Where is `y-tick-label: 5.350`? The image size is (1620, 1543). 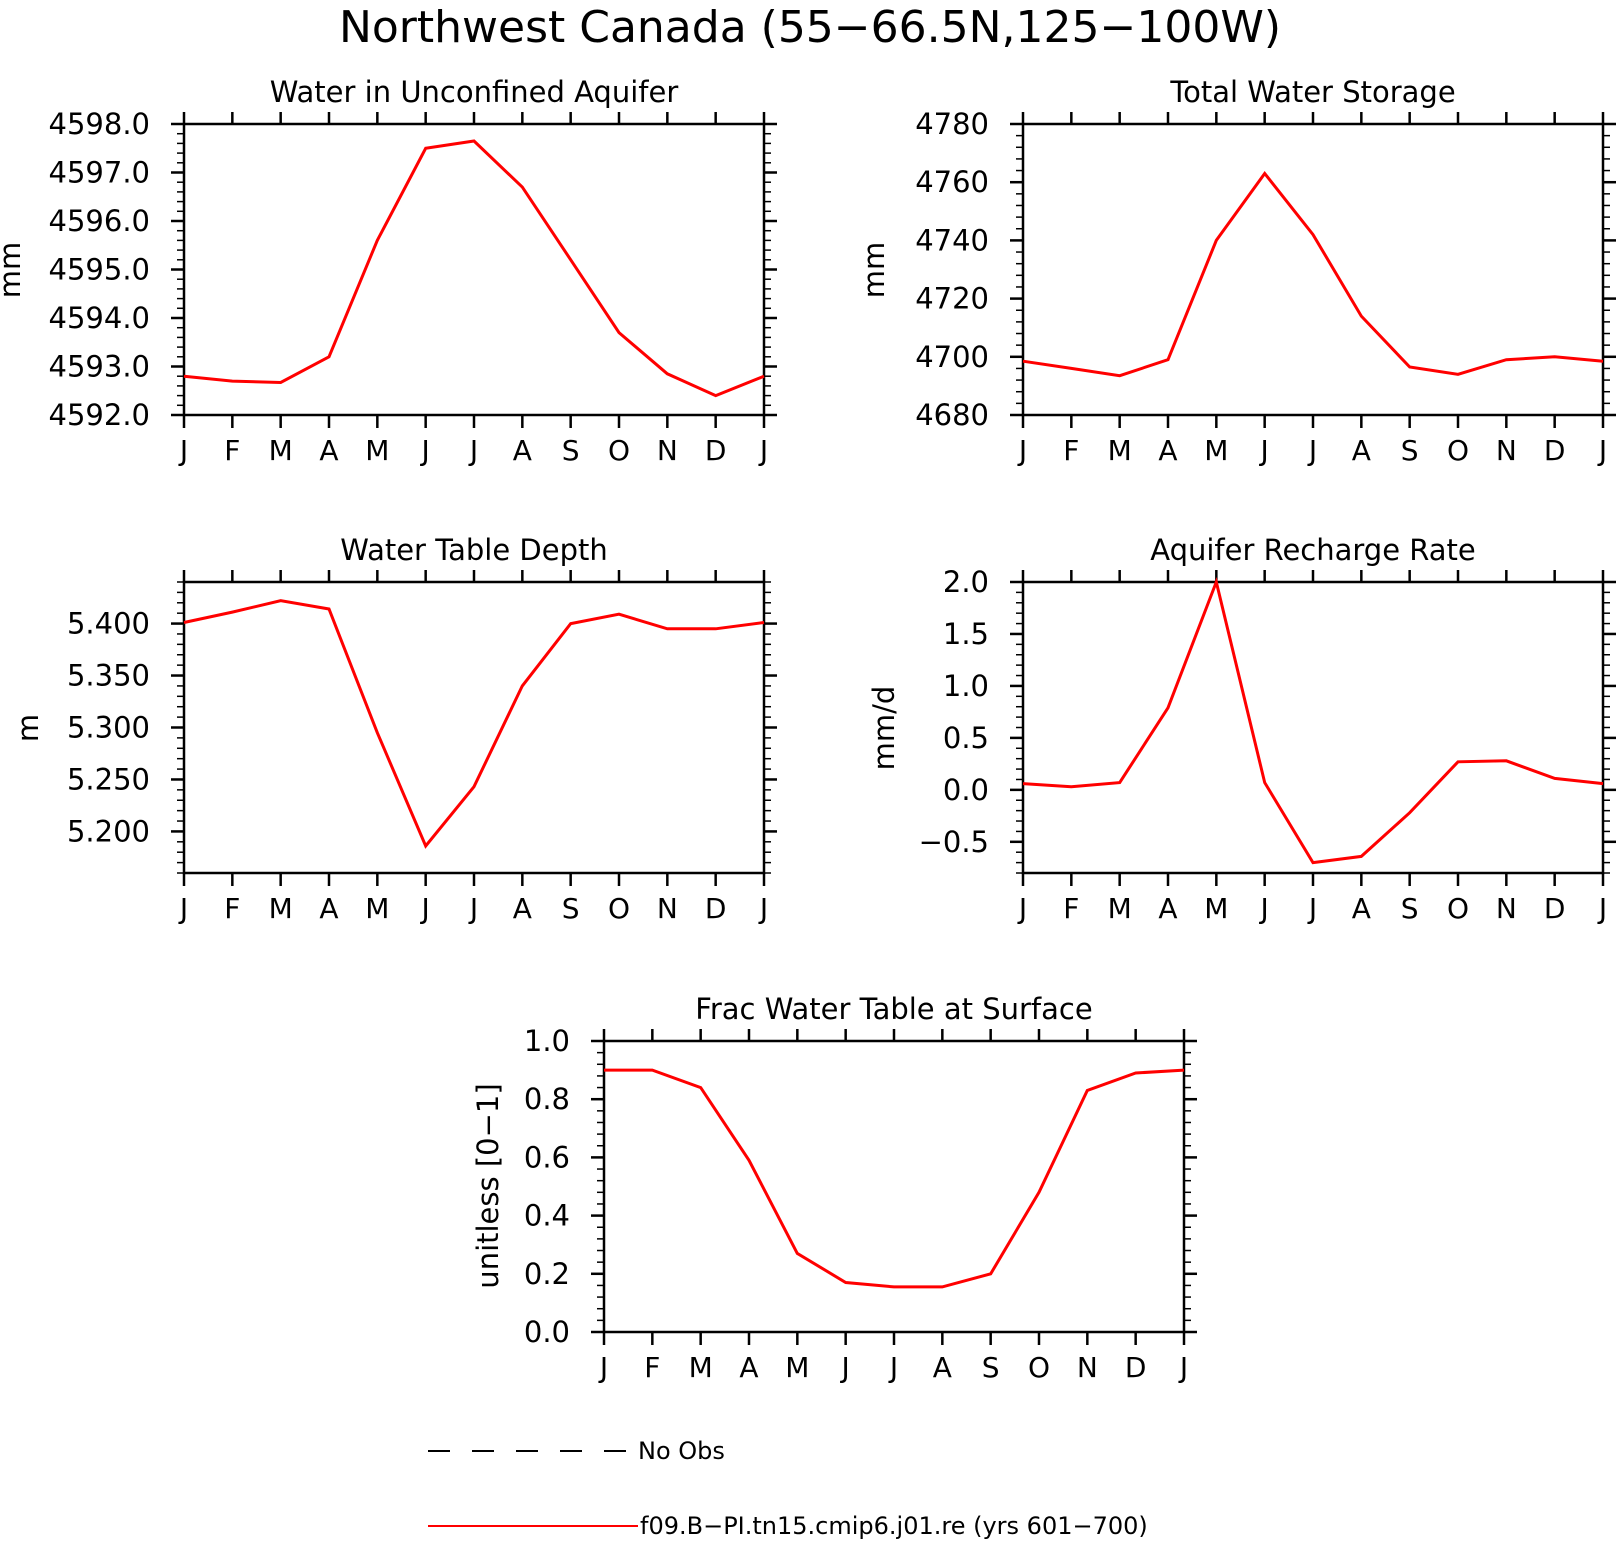
y-tick-label: 5.350 is located at coordinates (108, 676).